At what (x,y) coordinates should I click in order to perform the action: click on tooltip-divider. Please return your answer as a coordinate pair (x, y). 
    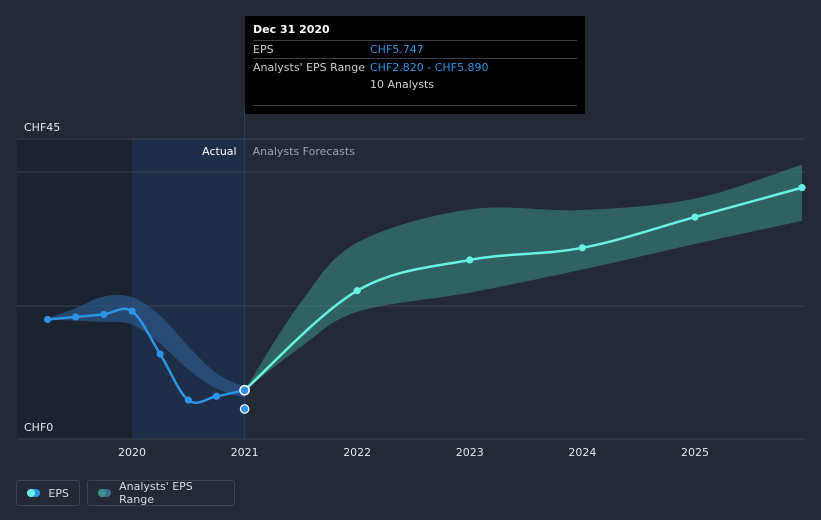
    Looking at the image, I should click on (415, 105).